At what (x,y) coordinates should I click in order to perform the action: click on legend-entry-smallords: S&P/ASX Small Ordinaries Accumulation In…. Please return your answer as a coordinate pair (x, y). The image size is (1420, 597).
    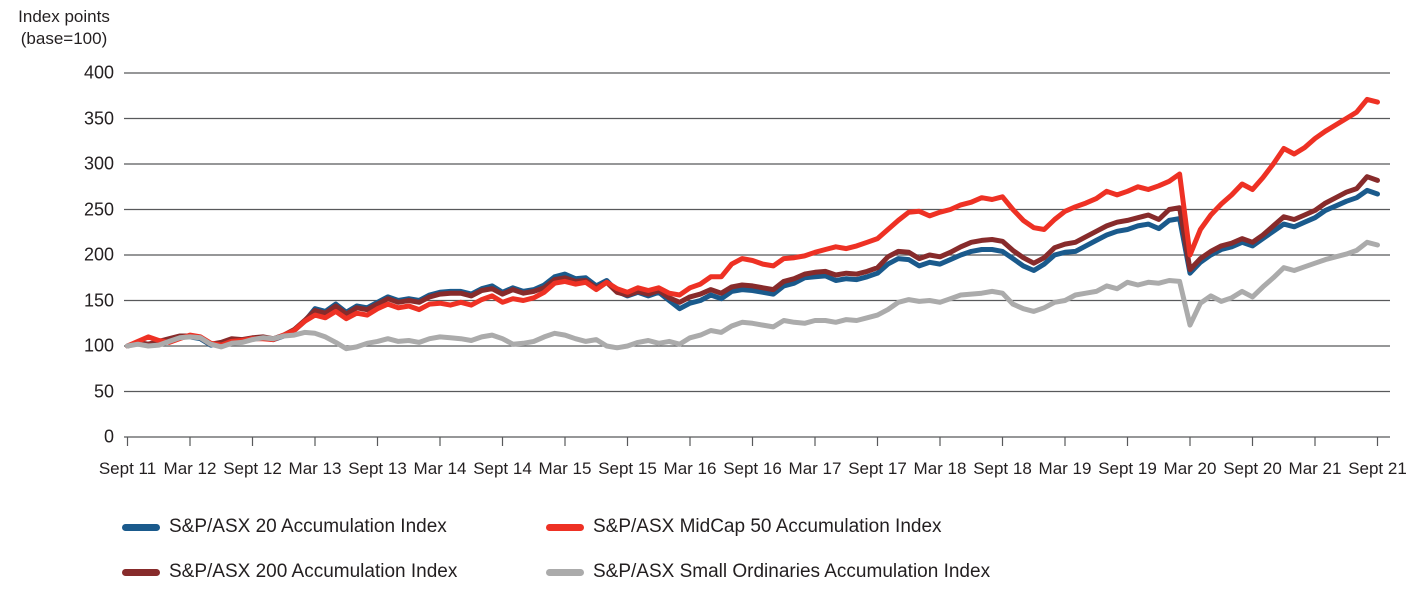
    Looking at the image, I should click on (768, 572).